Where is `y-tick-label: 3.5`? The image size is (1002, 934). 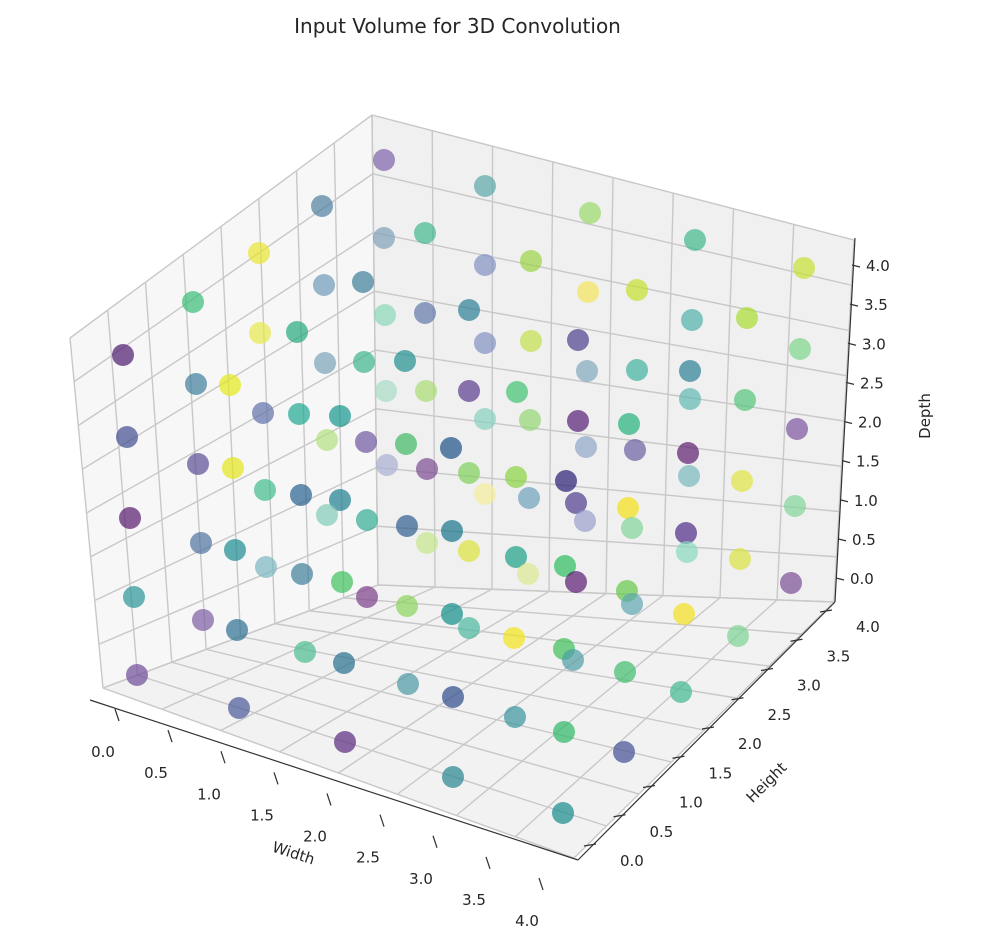 y-tick-label: 3.5 is located at coordinates (839, 656).